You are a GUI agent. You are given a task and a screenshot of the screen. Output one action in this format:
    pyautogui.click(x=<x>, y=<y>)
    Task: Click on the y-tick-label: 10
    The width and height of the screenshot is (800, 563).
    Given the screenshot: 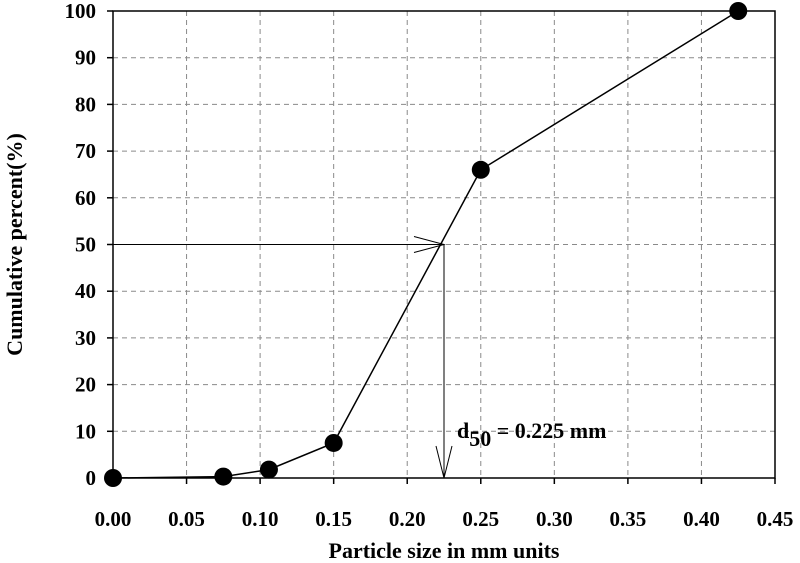 What is the action you would take?
    pyautogui.click(x=85, y=431)
    